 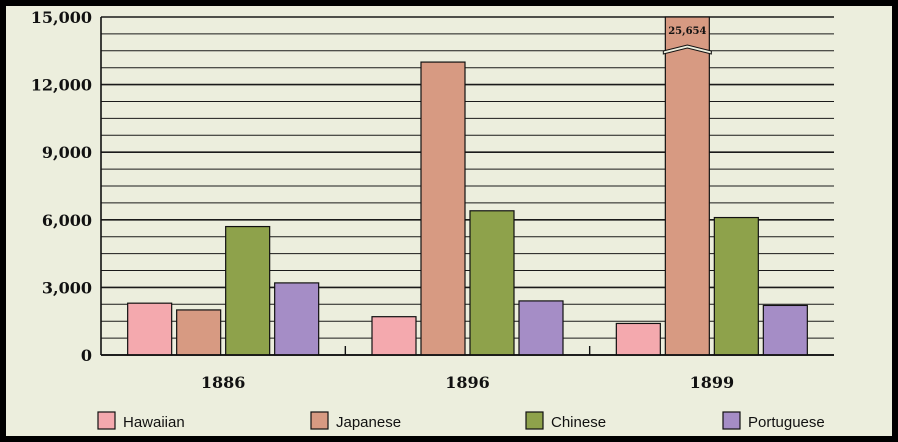 I want to click on y-tick-label: 0, so click(x=86, y=355).